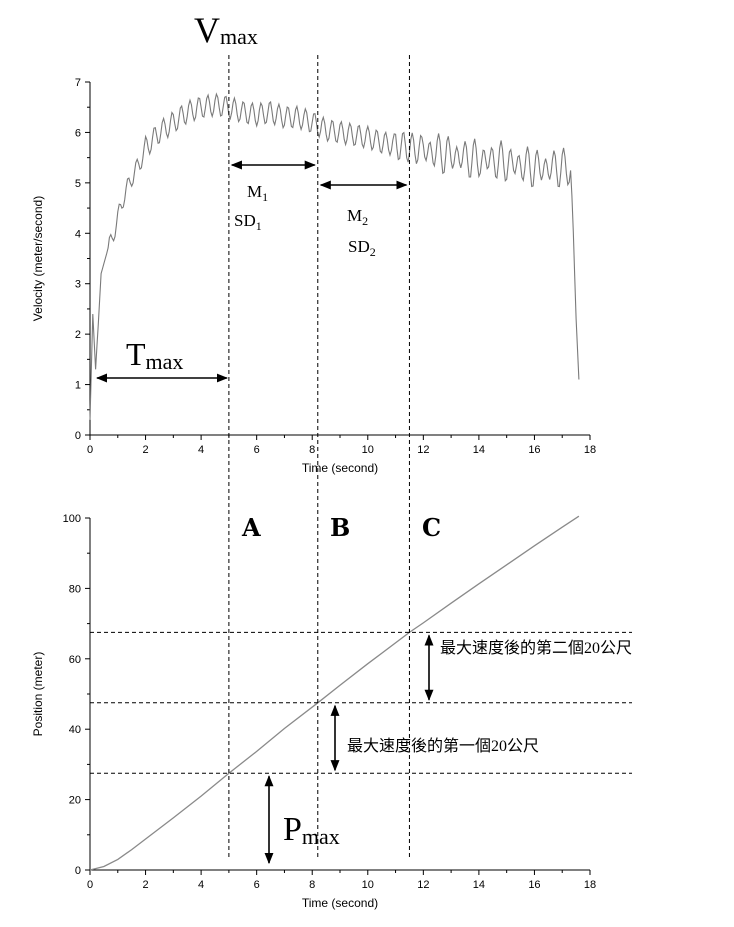  Describe the element at coordinates (78, 871) in the screenshot. I see `position-y-tick-label: 0` at that location.